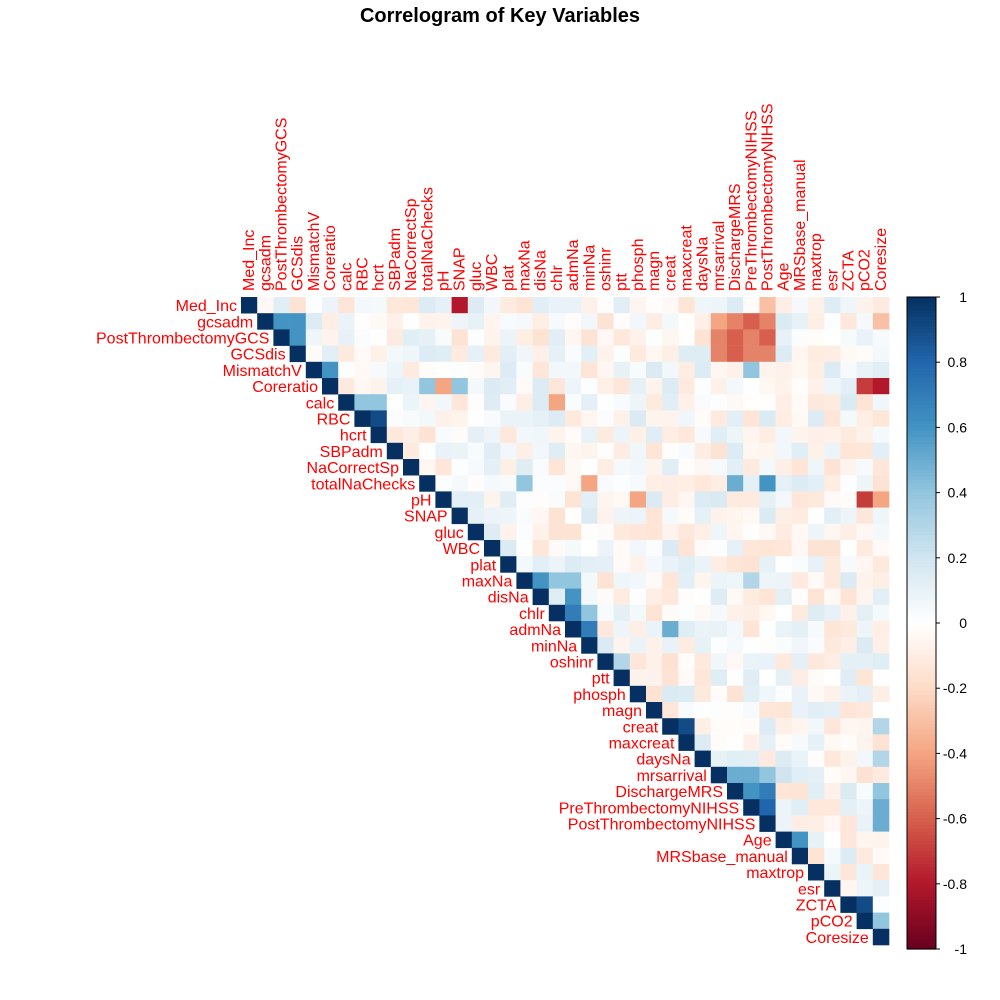  I want to click on heatmap-cell-PreThrombectomyNIHSS-PreThrombectomyNIHSS, so click(751, 807).